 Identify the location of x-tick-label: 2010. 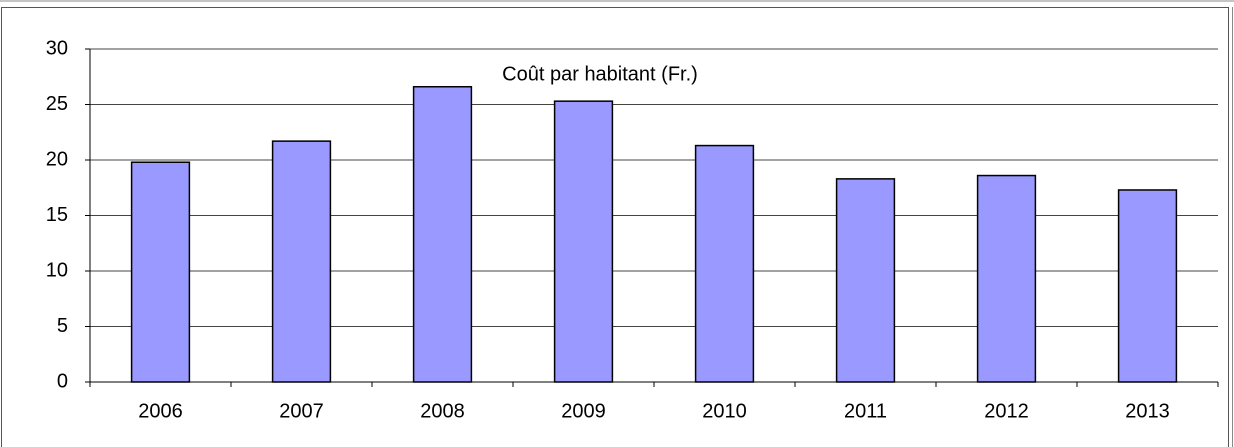
(724, 411).